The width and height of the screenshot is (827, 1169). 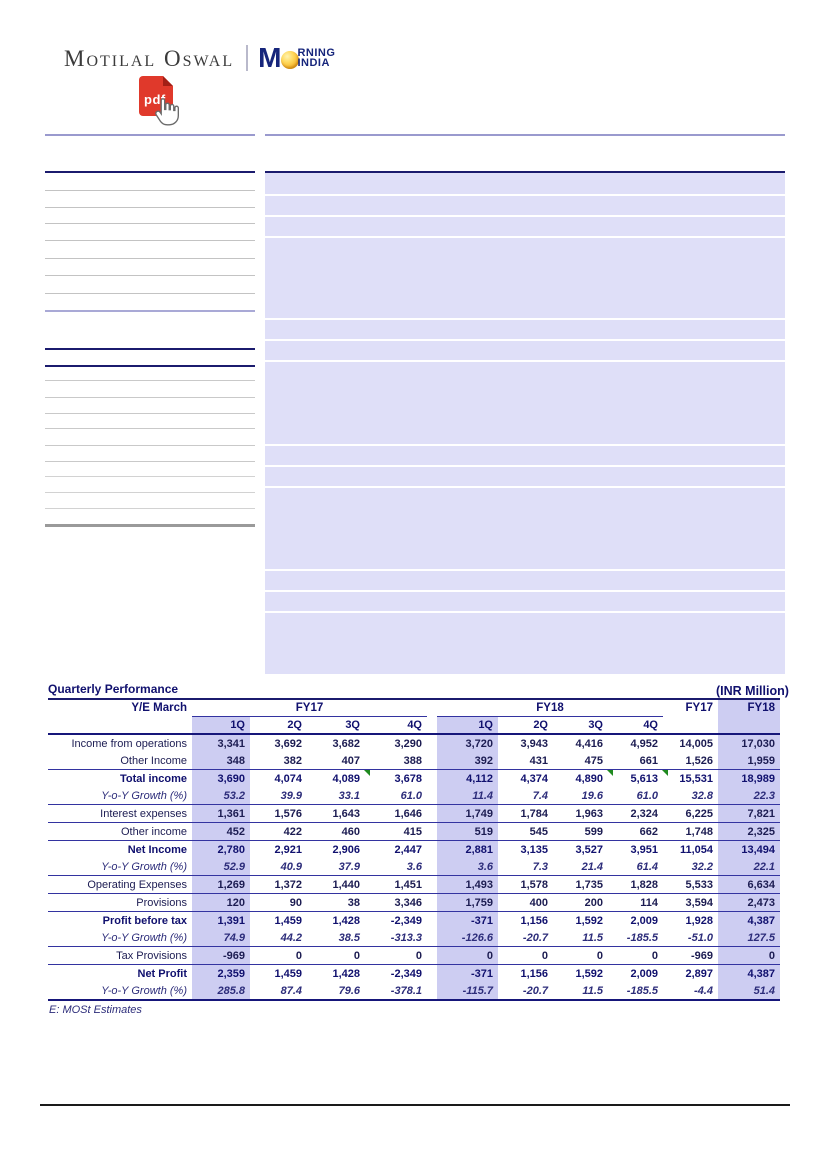 What do you see at coordinates (309, 708) in the screenshot?
I see `group-header-fy17: FY17` at bounding box center [309, 708].